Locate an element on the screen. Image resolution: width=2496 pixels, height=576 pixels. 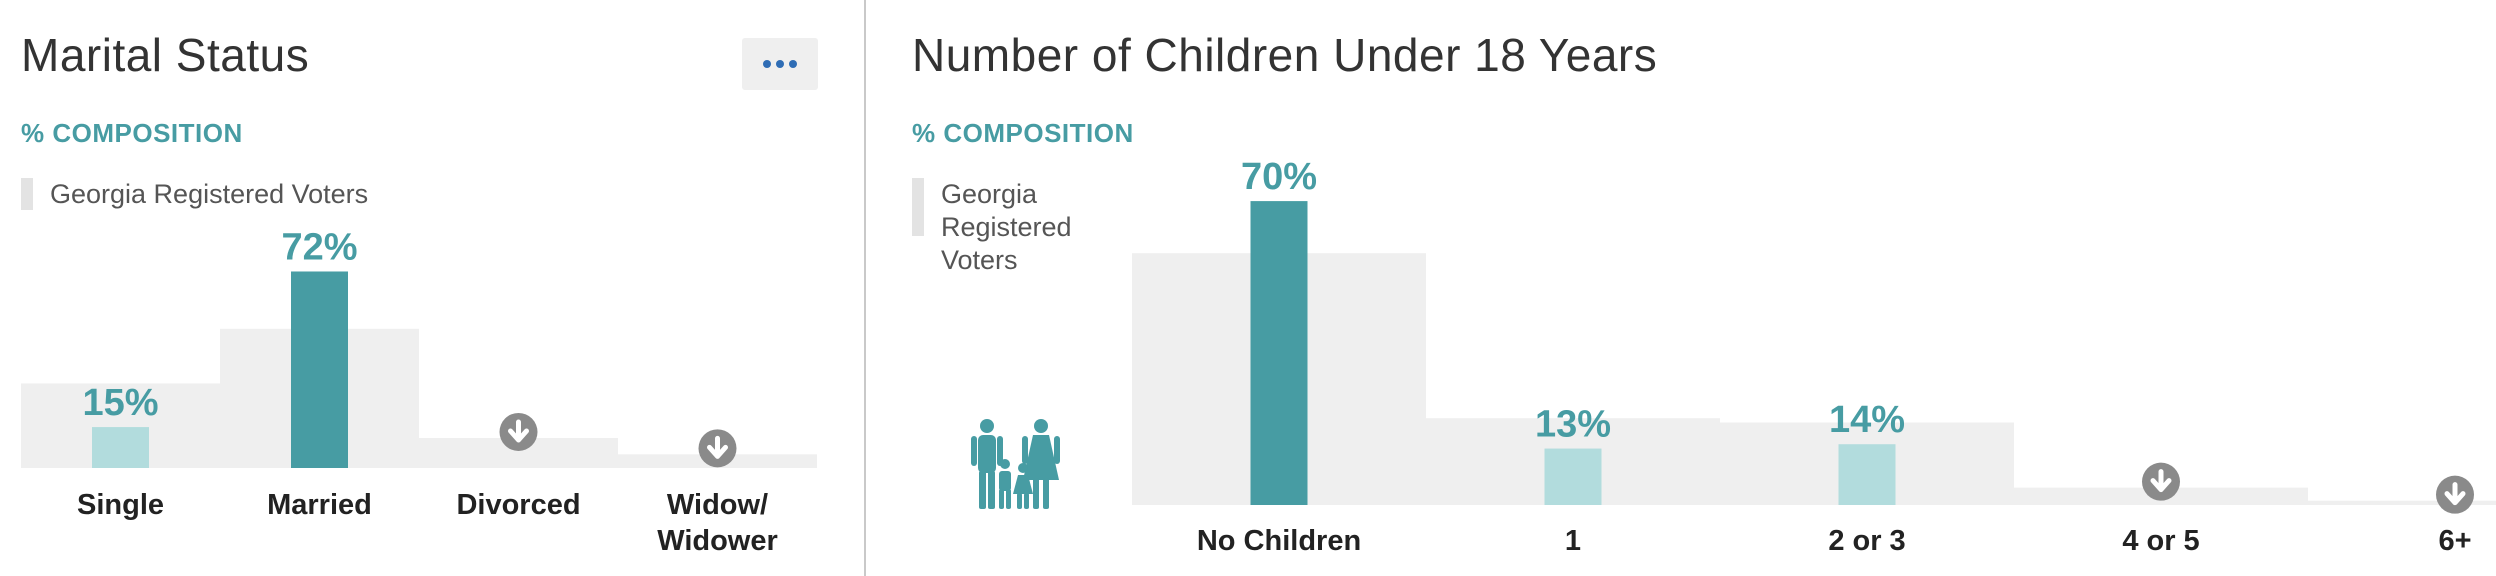
category-label: 2 or 3 is located at coordinates (1866, 541).